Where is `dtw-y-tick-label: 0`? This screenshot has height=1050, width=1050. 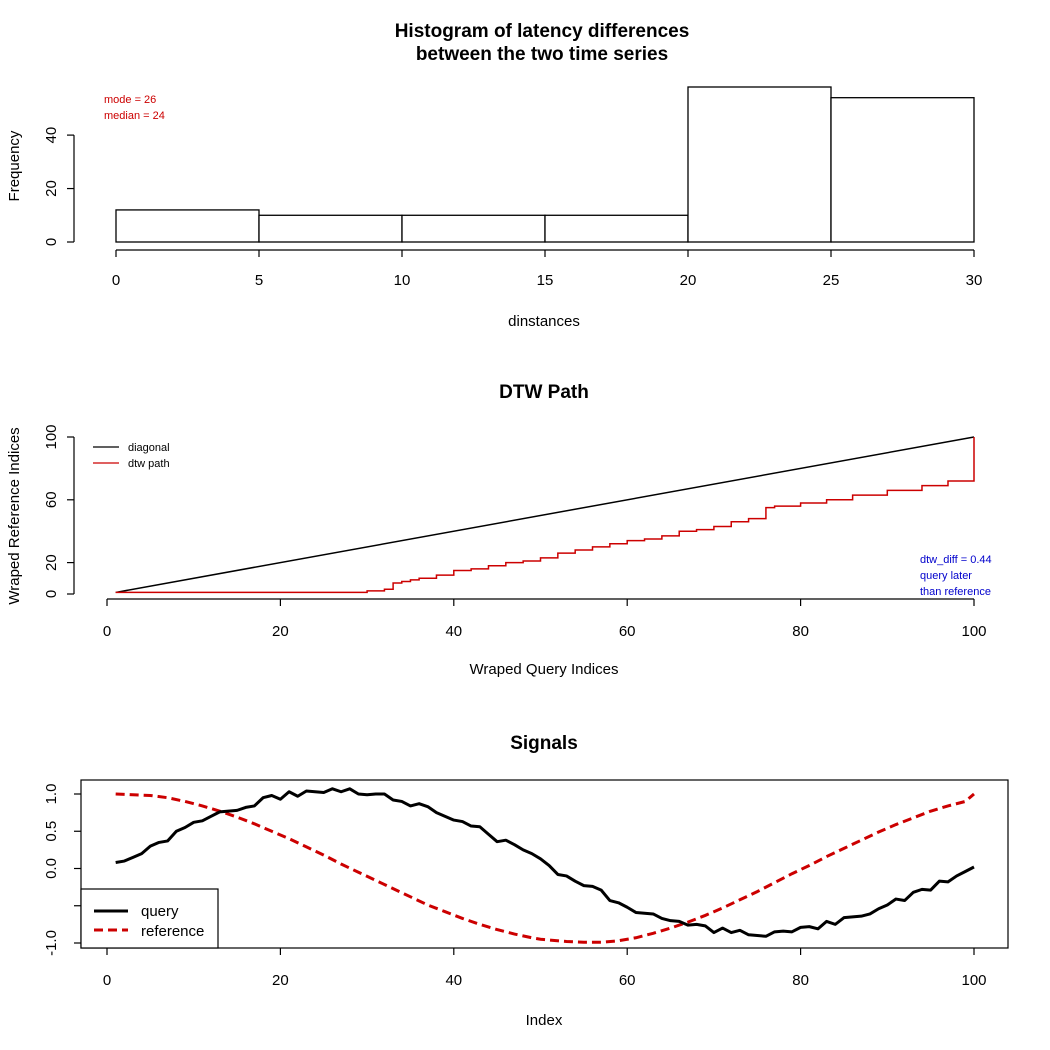
dtw-y-tick-label: 0 is located at coordinates (51, 594).